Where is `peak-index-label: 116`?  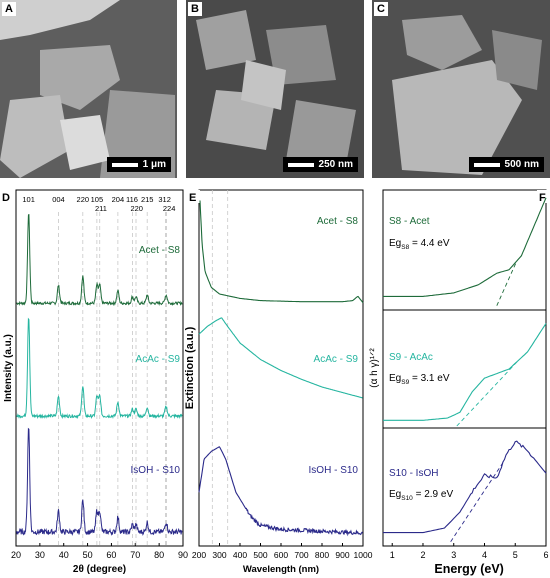
peak-index-label: 116 is located at coordinates (132, 199).